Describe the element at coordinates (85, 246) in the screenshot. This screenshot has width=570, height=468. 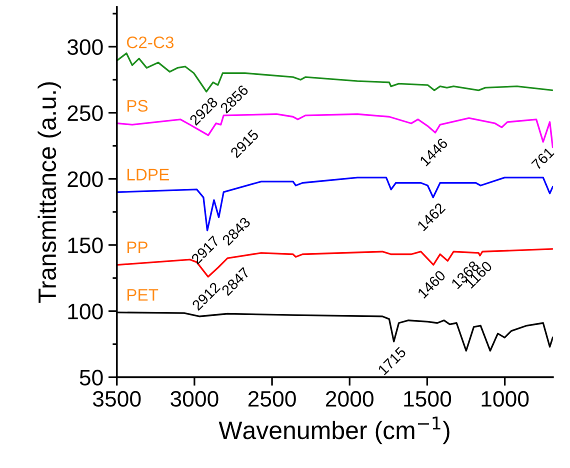
I see `y-tick-label: 150` at that location.